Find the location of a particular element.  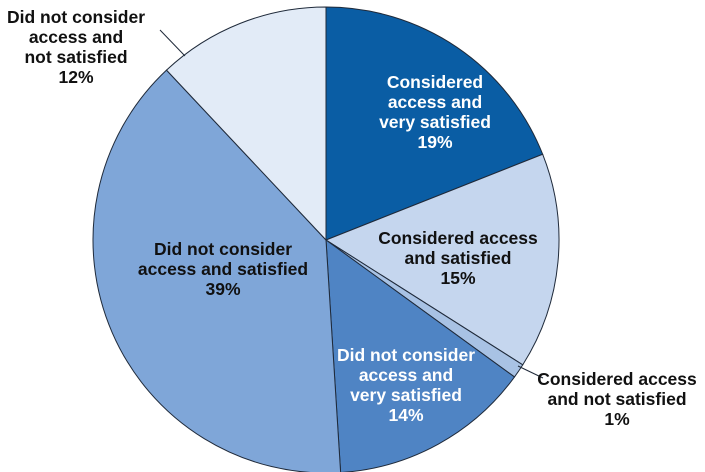

slice-label-line: not satisfied is located at coordinates (75, 57).